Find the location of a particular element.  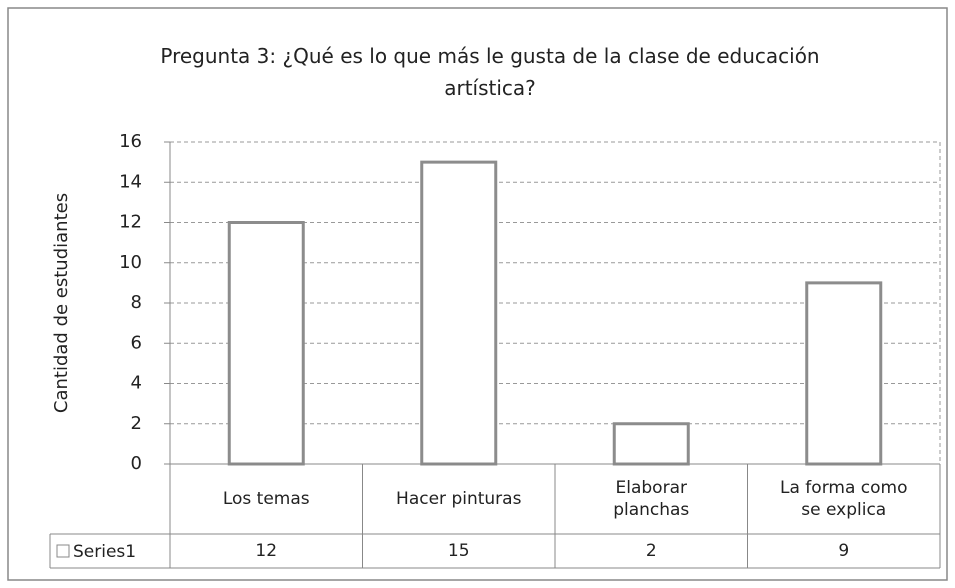

data-table-value: 12 is located at coordinates (266, 550).